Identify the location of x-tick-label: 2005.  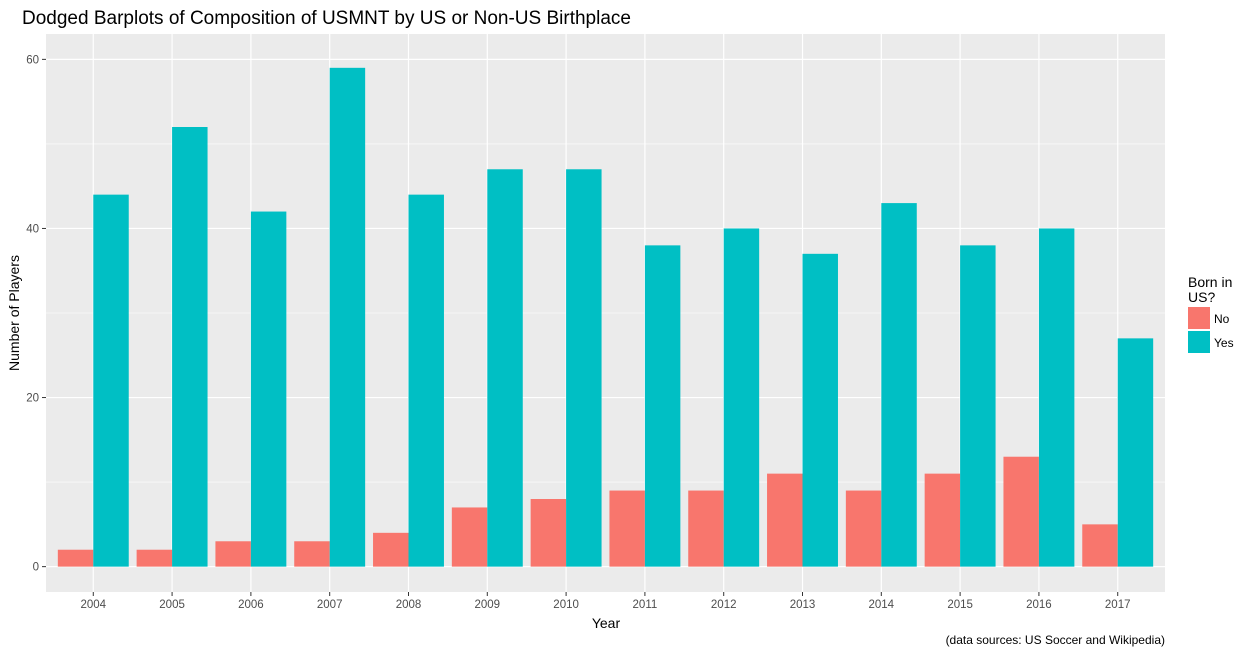
(172, 605).